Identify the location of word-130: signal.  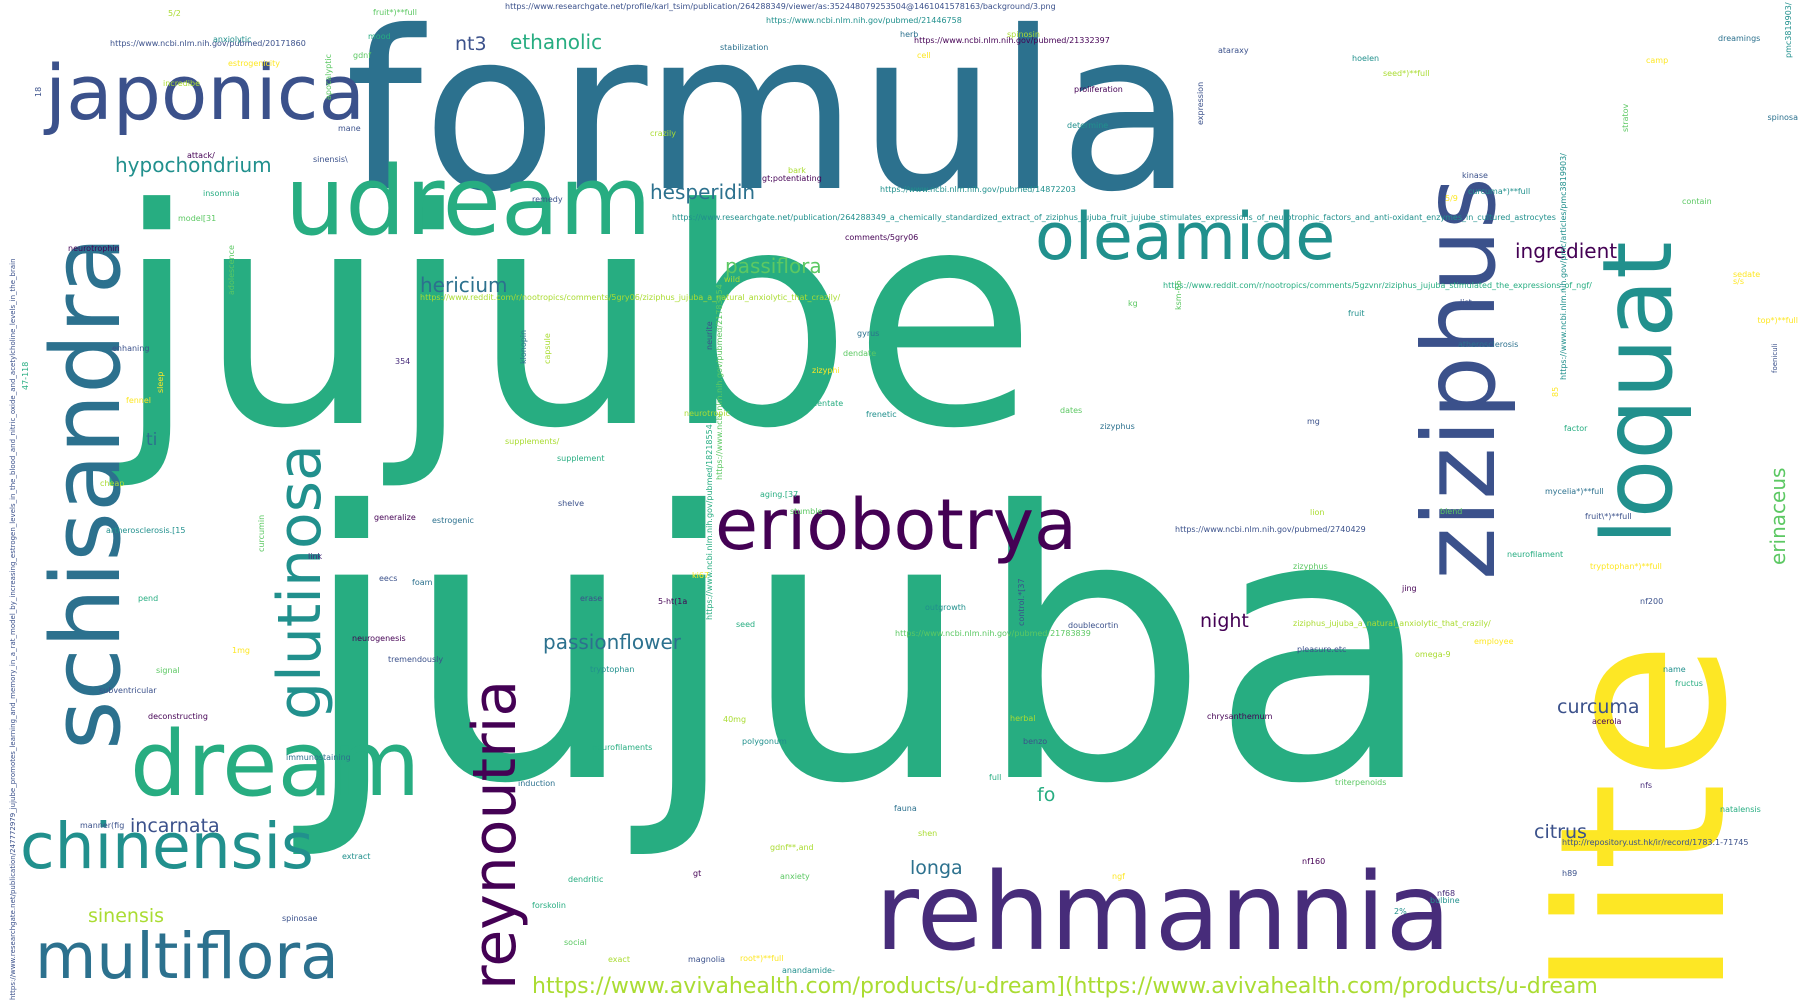
(168, 670).